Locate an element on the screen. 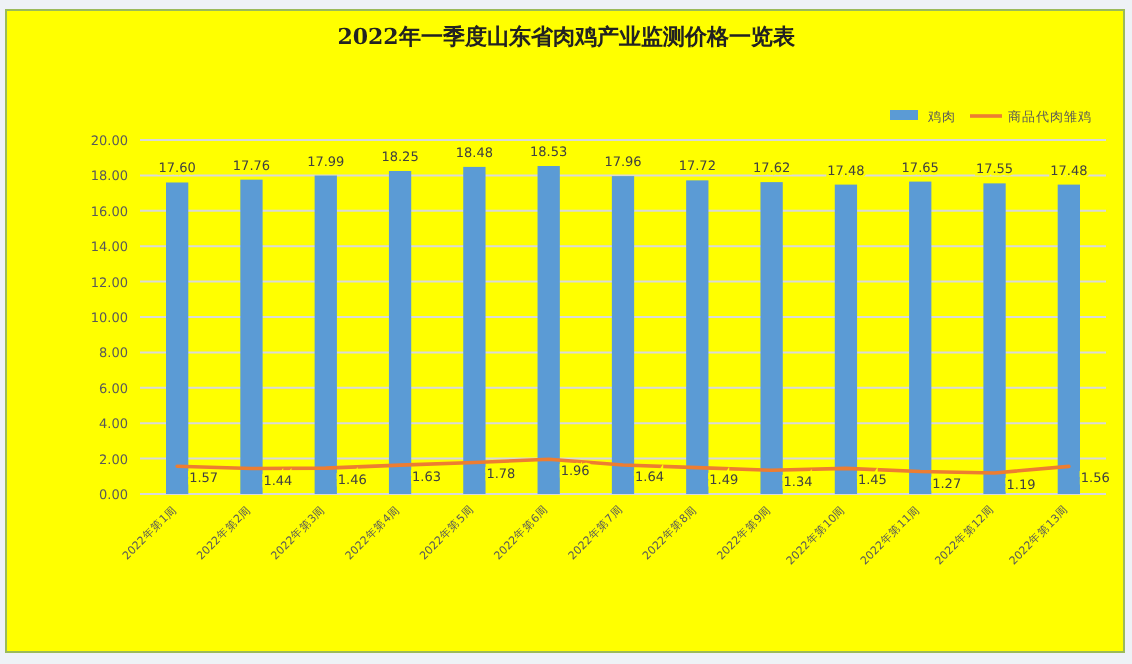 The height and width of the screenshot is (664, 1132). line-series is located at coordinates (623, 466).